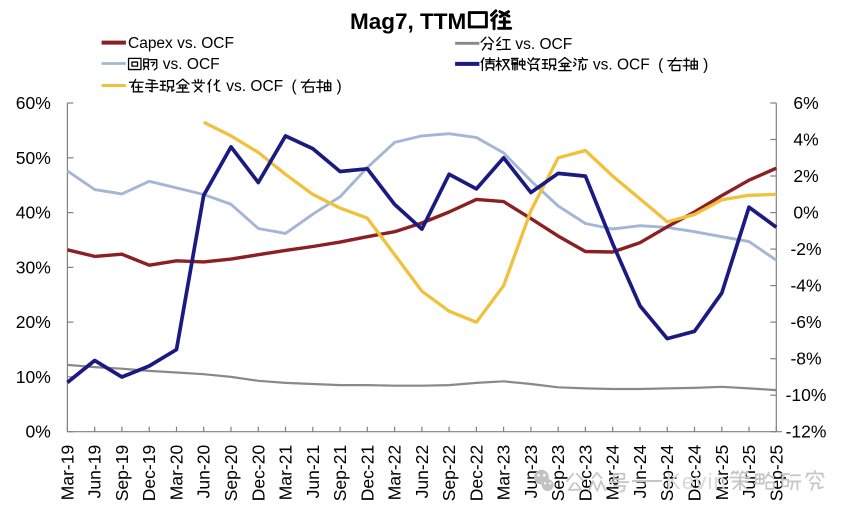  What do you see at coordinates (33, 267) in the screenshot?
I see `svg-text: 30%` at bounding box center [33, 267].